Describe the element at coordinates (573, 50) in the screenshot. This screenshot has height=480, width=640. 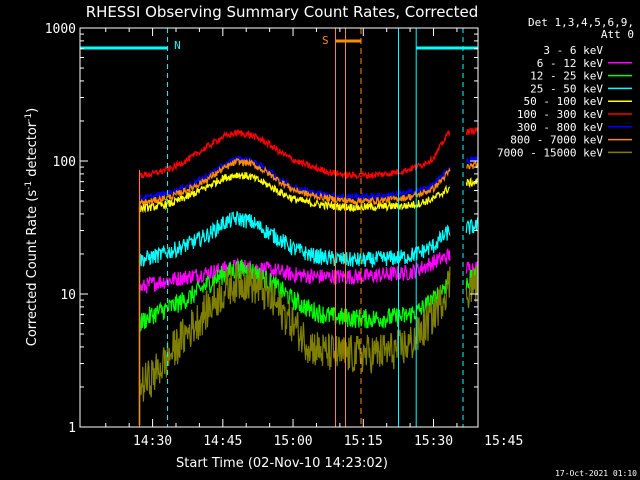
I see `legend-label-1: 3 - 6 keV` at that location.